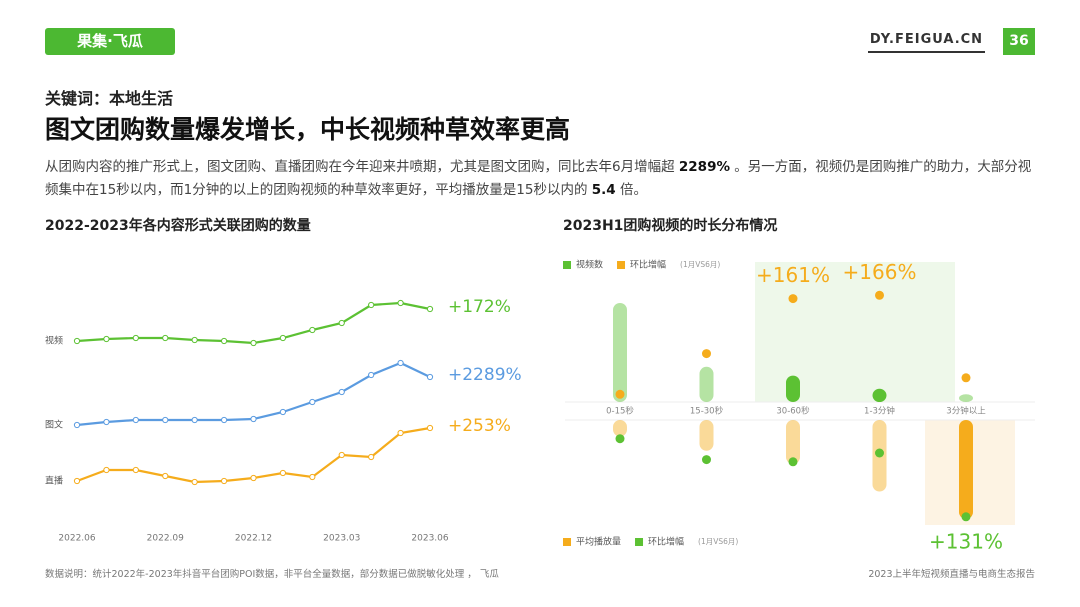  I want to click on end-label: +2289%, so click(485, 375).